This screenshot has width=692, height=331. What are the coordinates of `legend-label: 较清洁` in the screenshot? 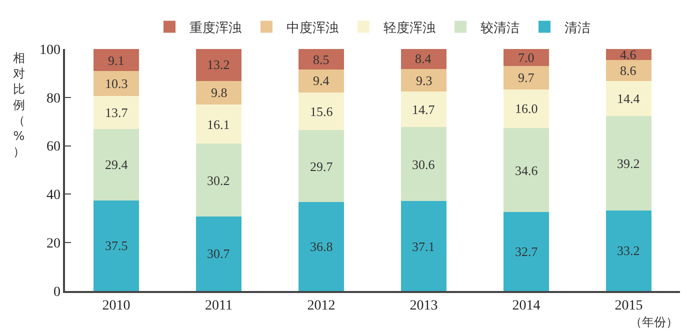 It's located at (500, 28).